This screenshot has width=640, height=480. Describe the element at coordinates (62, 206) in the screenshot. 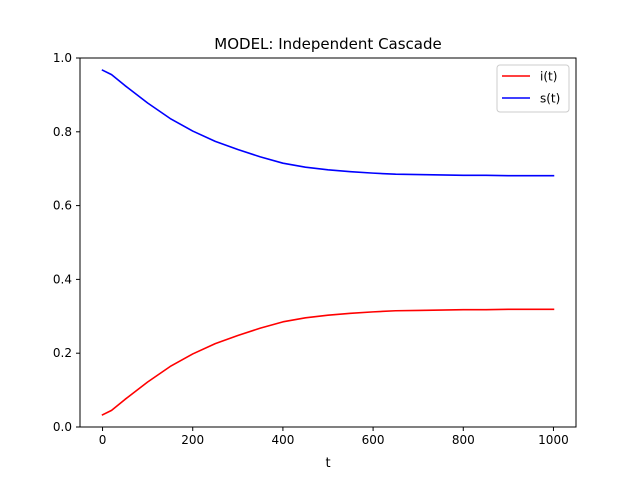

I see `y-tick-label: 0.6` at that location.